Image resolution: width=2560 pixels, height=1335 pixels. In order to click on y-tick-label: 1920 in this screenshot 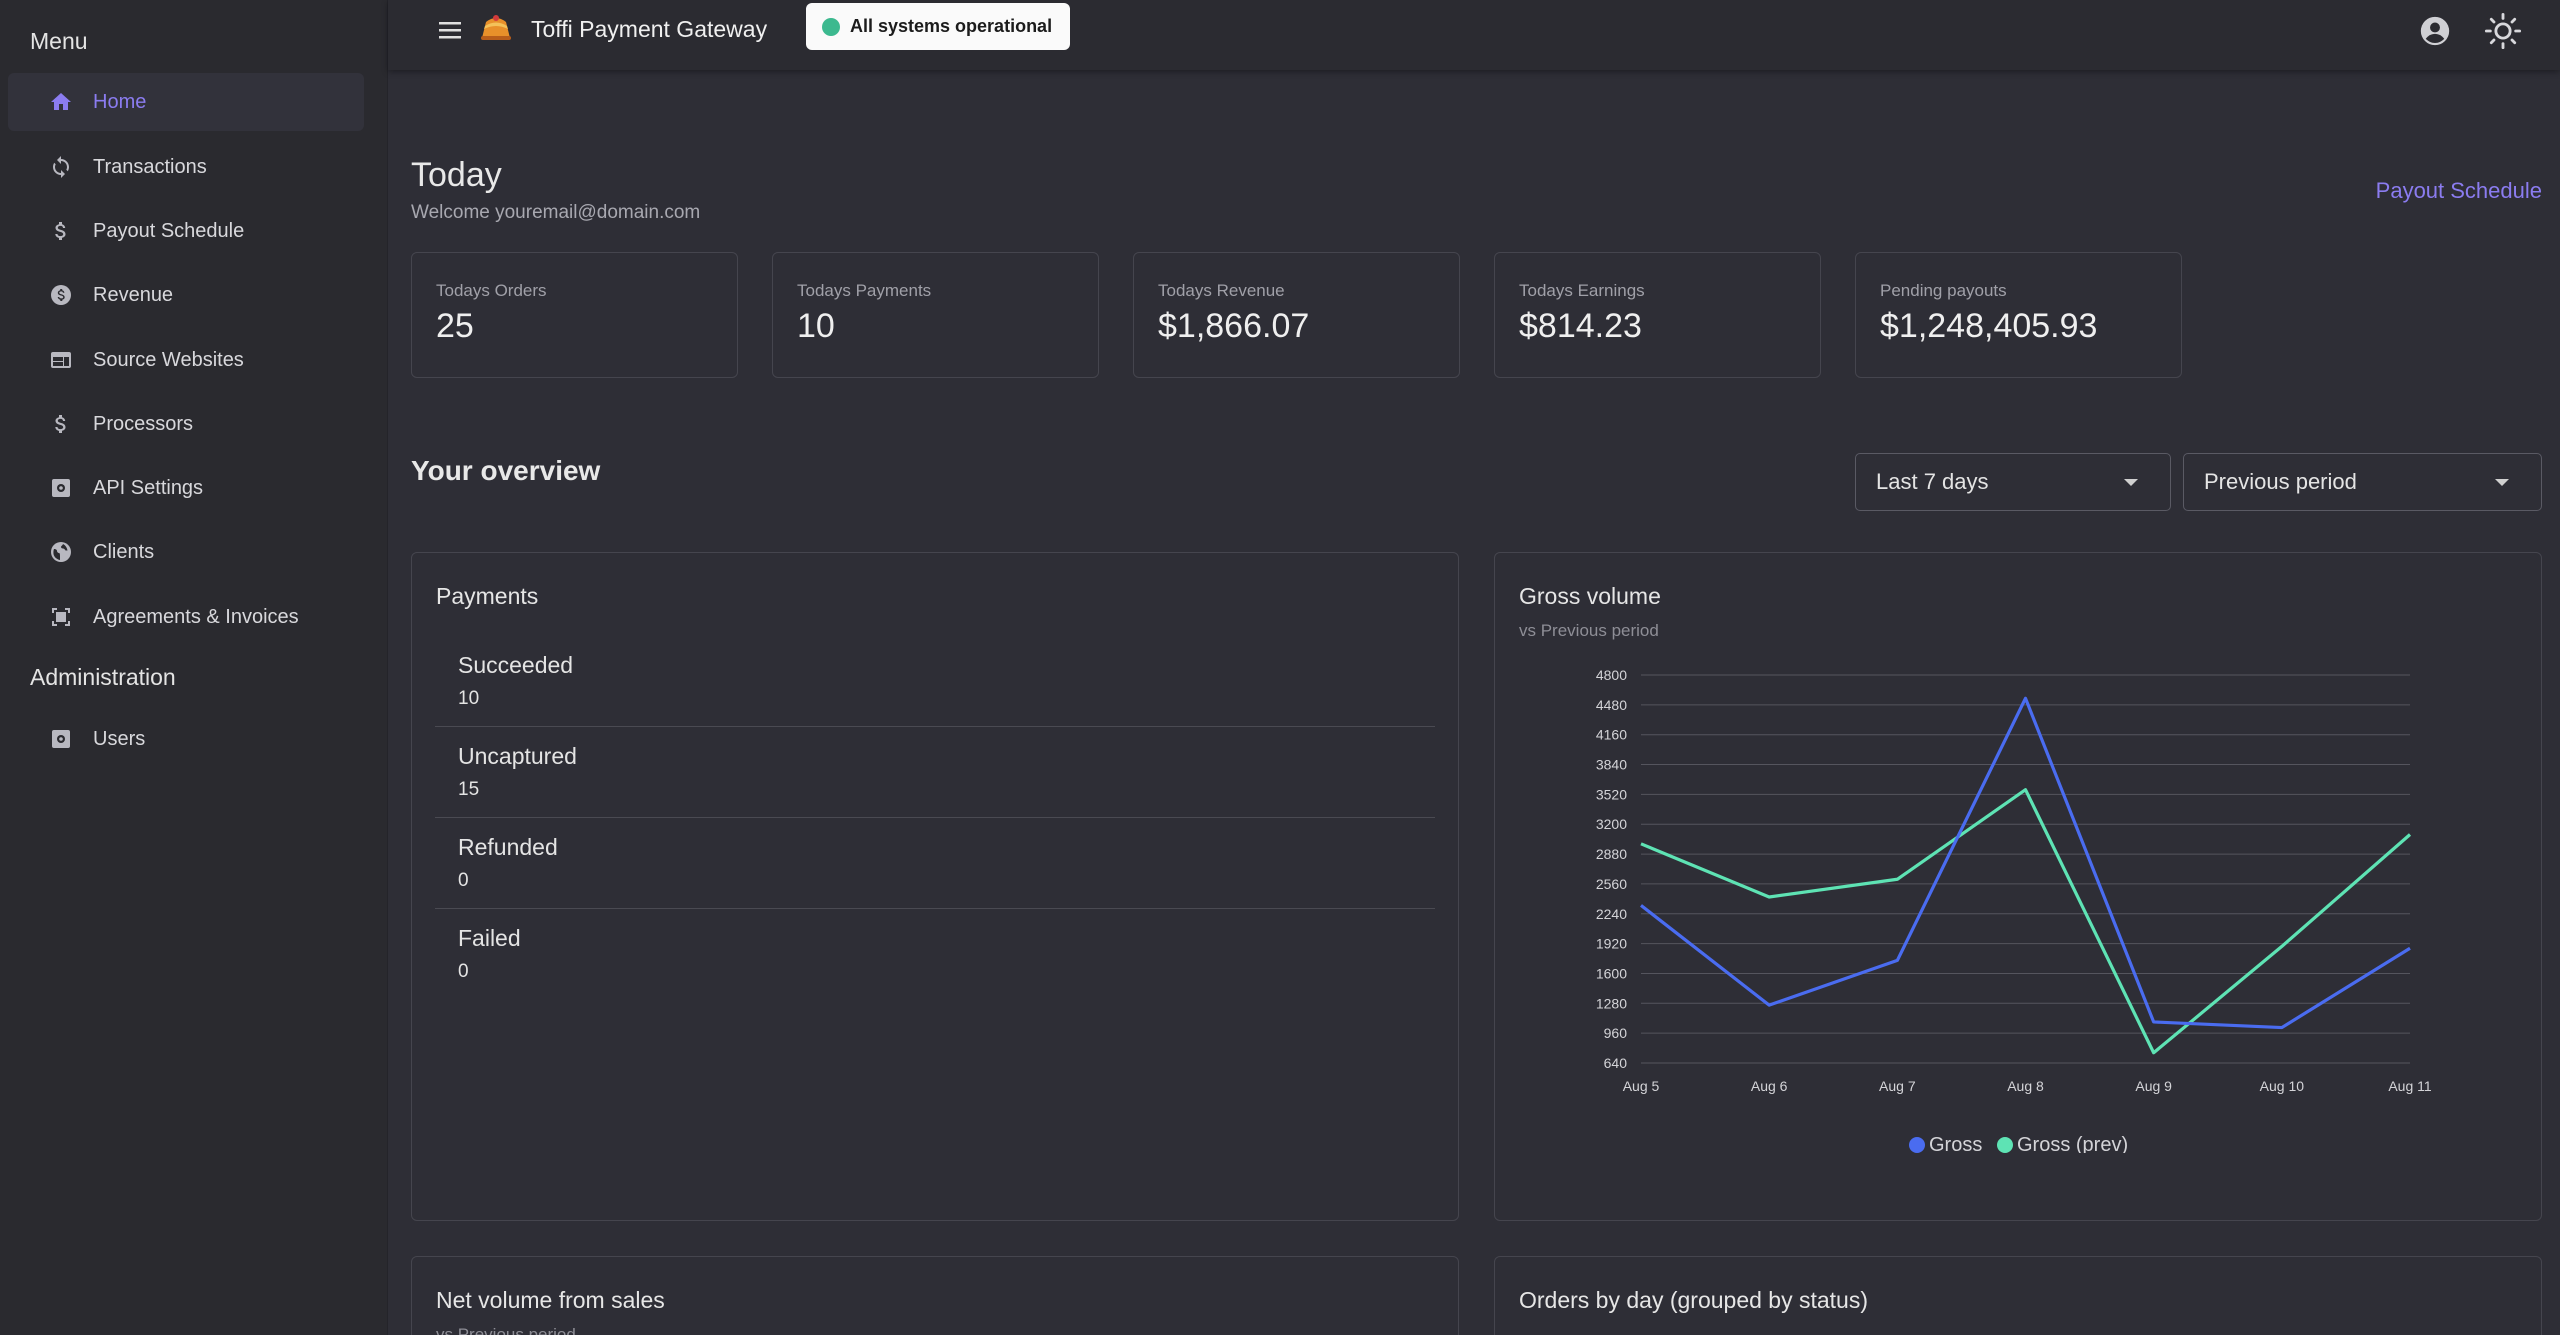, I will do `click(1611, 944)`.